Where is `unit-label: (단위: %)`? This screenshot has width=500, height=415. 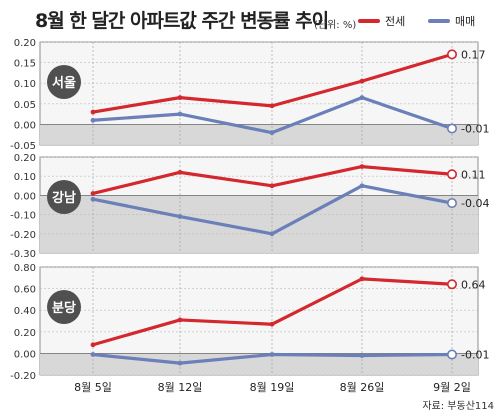
unit-label: (단위: %) is located at coordinates (335, 25).